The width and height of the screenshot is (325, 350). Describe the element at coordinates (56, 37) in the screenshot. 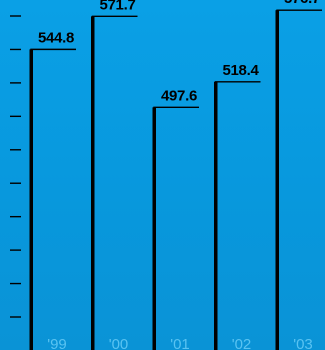

I see `bar-value-label: 544.8` at that location.